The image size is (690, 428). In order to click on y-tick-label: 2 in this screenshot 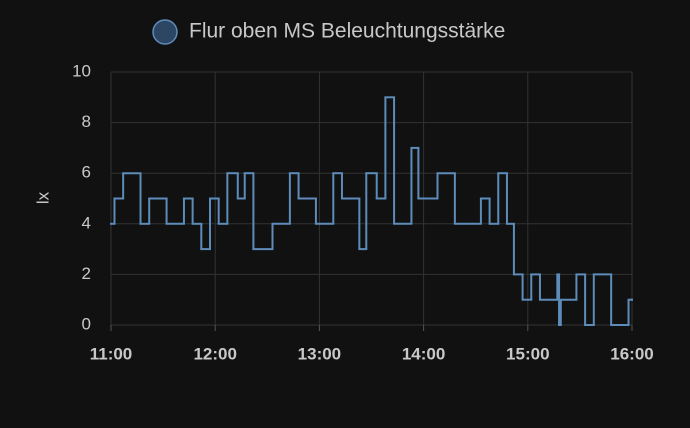, I will do `click(86, 273)`.